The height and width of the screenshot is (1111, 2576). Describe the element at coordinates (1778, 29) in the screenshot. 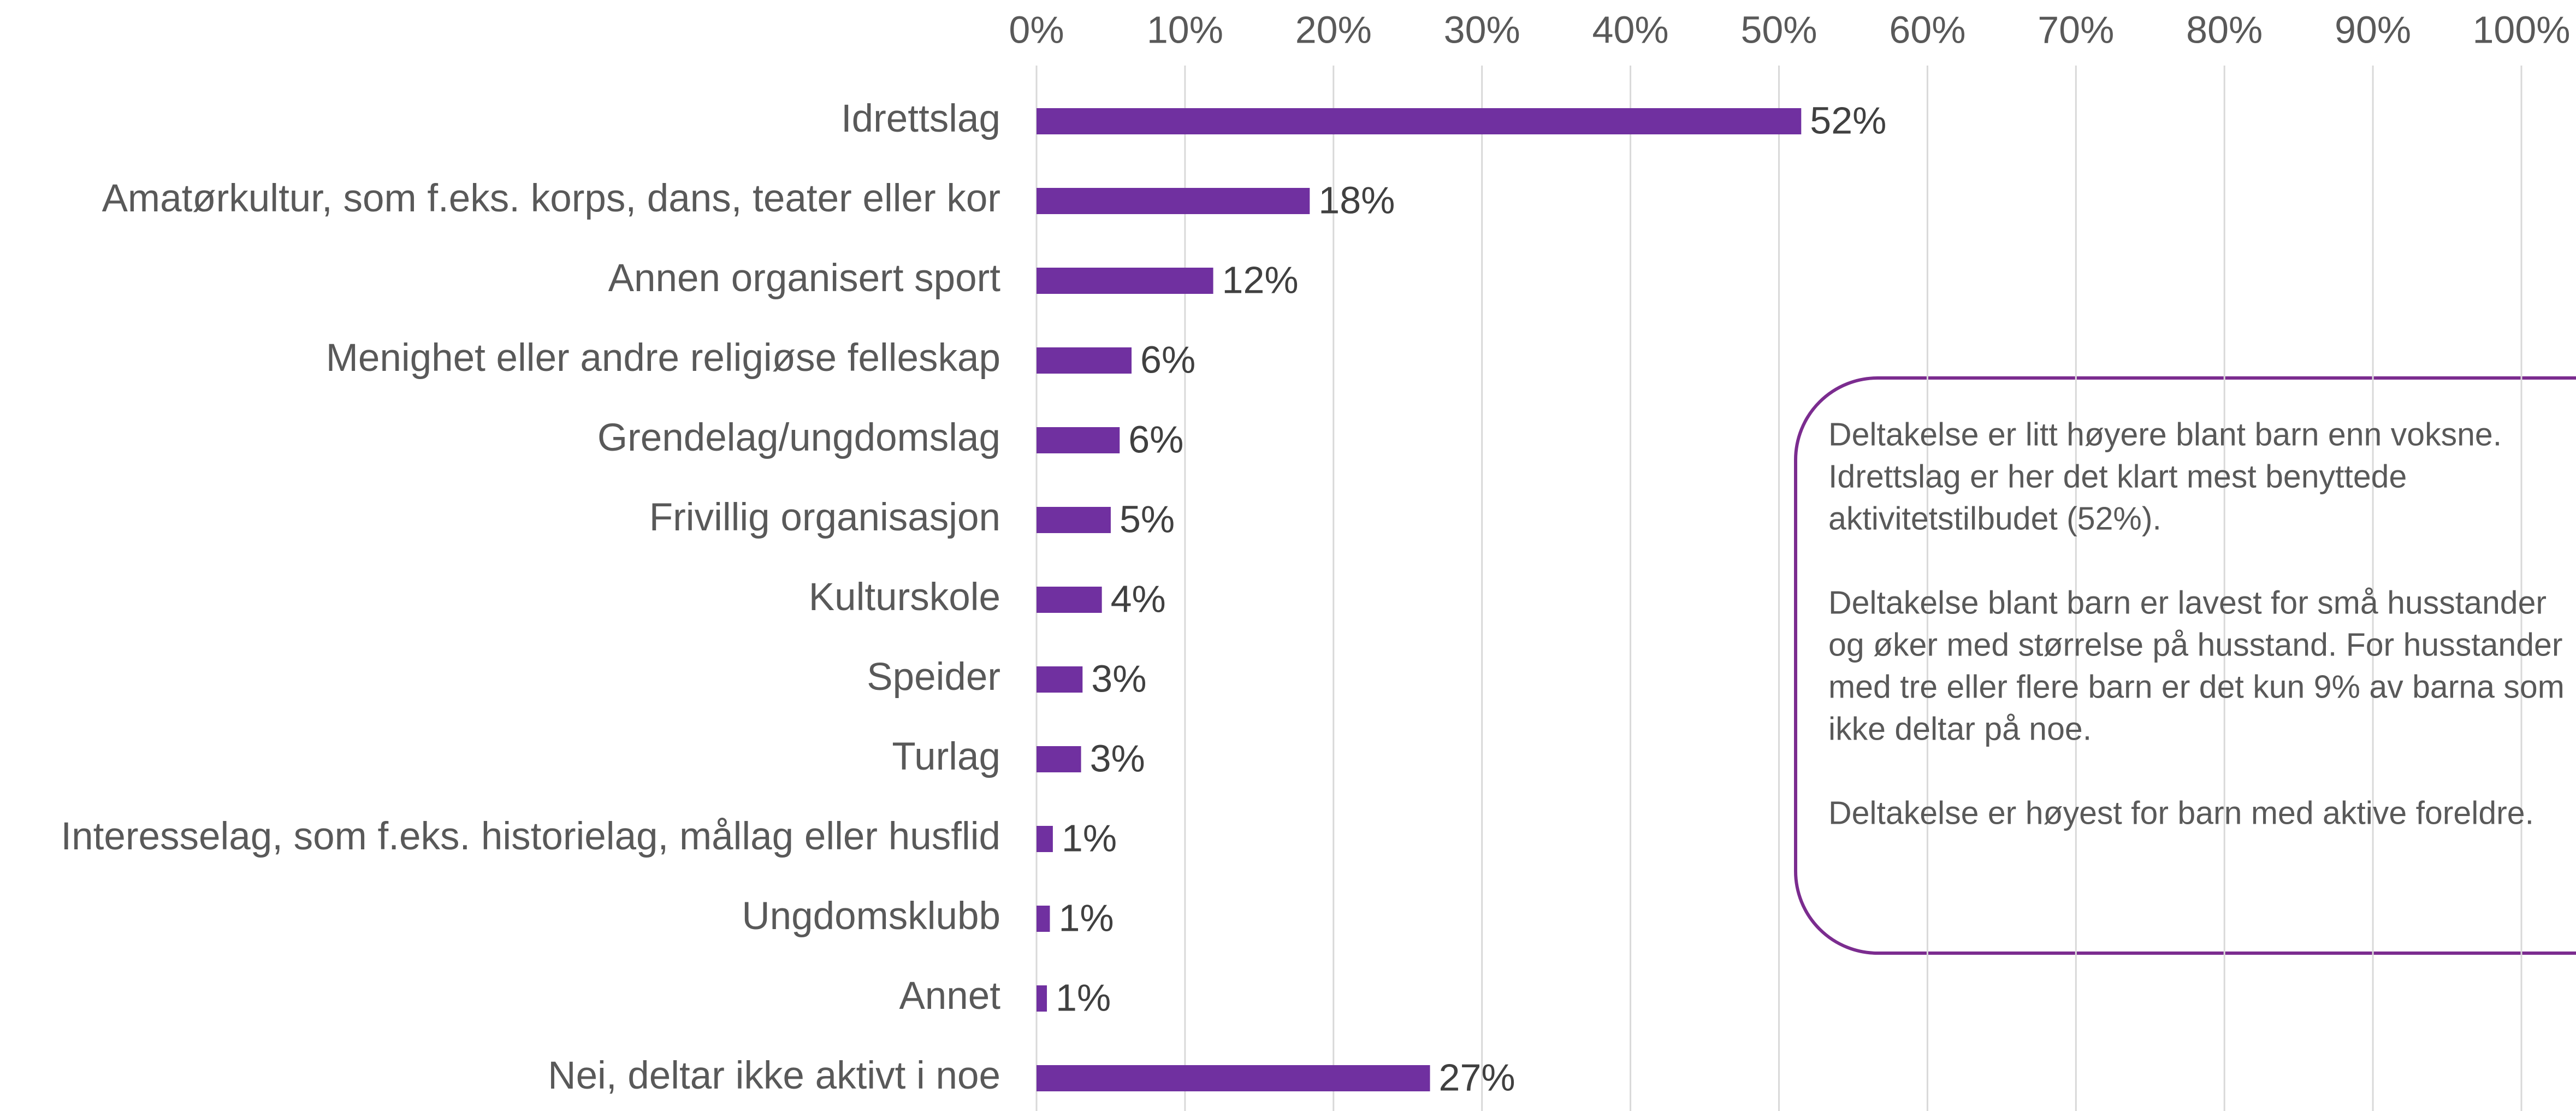

I see `x-tick-label: 50%` at that location.